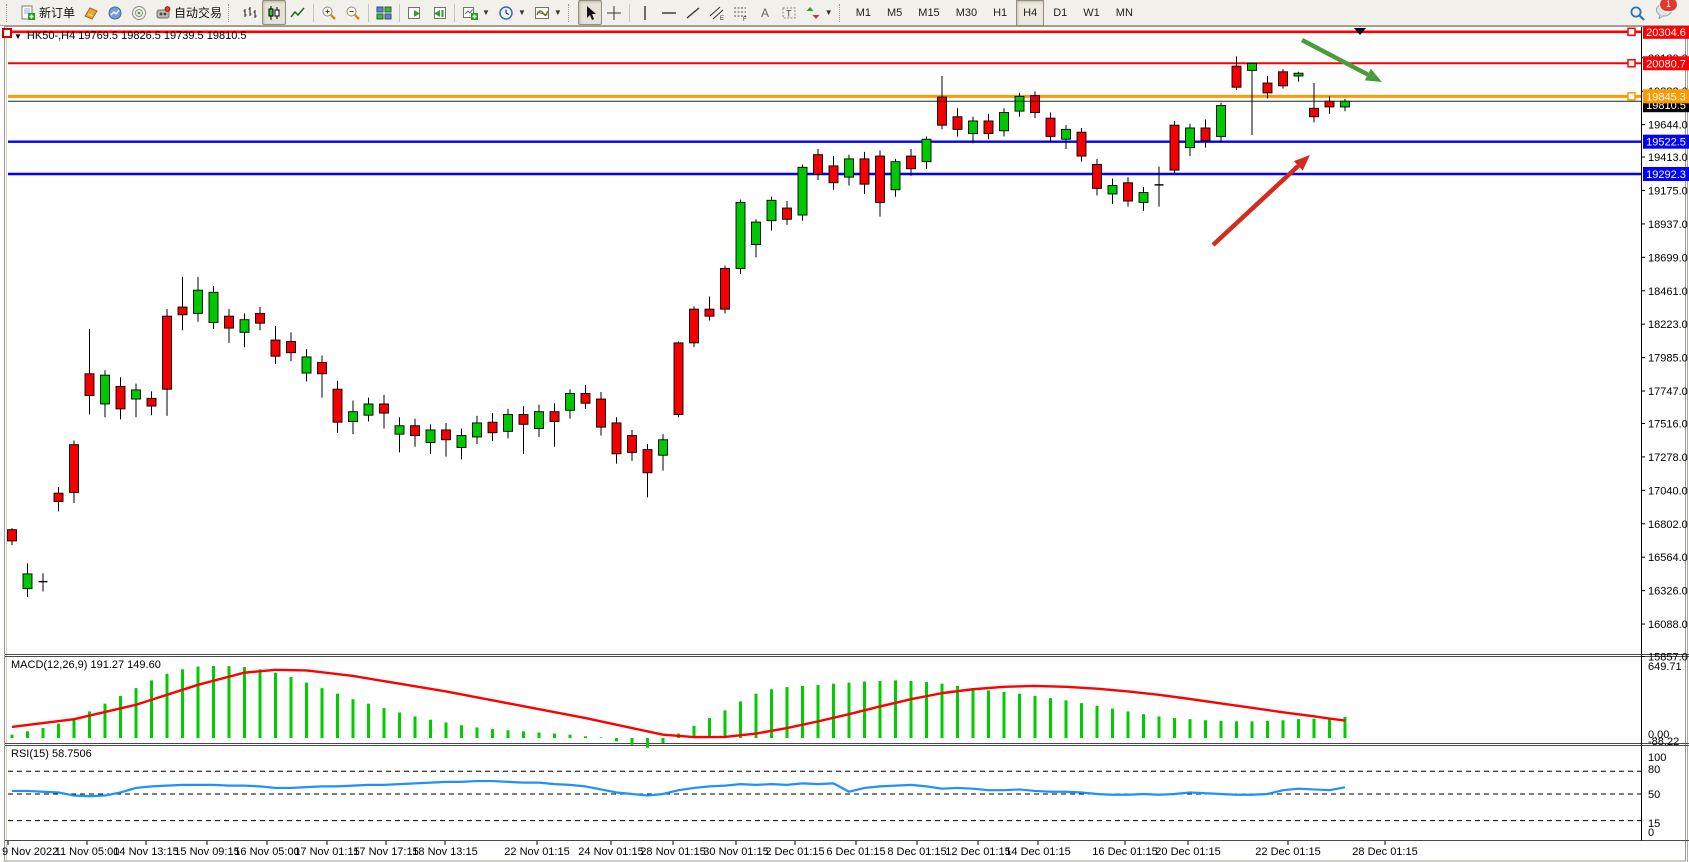  Describe the element at coordinates (1373, 75) in the screenshot. I see `bearish-arrow-head` at that location.